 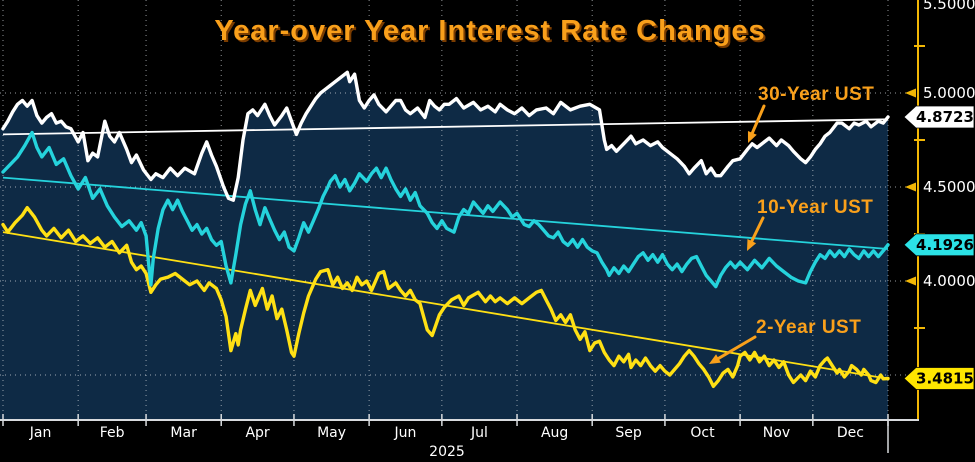 I want to click on annotations: 30-Year UST 10-Year UST 2-Year UST, so click(x=791, y=224).